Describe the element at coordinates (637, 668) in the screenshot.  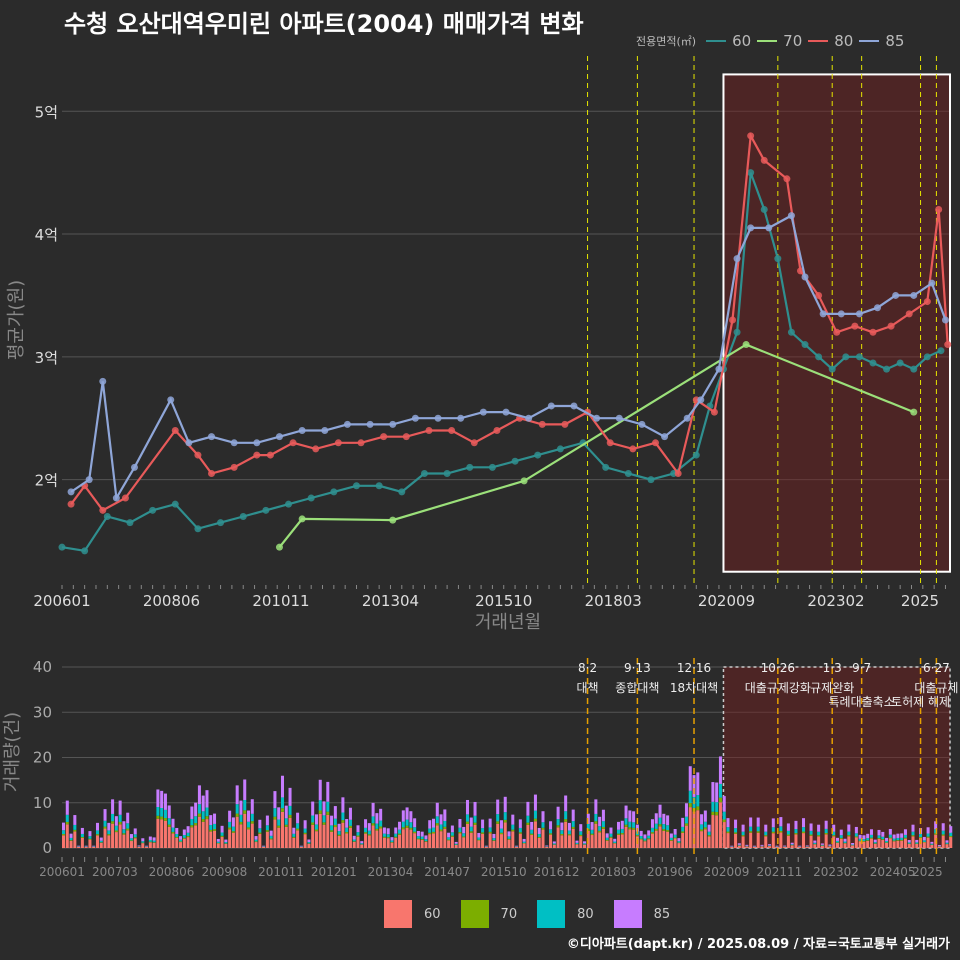
I see `policy-date: 9·13` at that location.